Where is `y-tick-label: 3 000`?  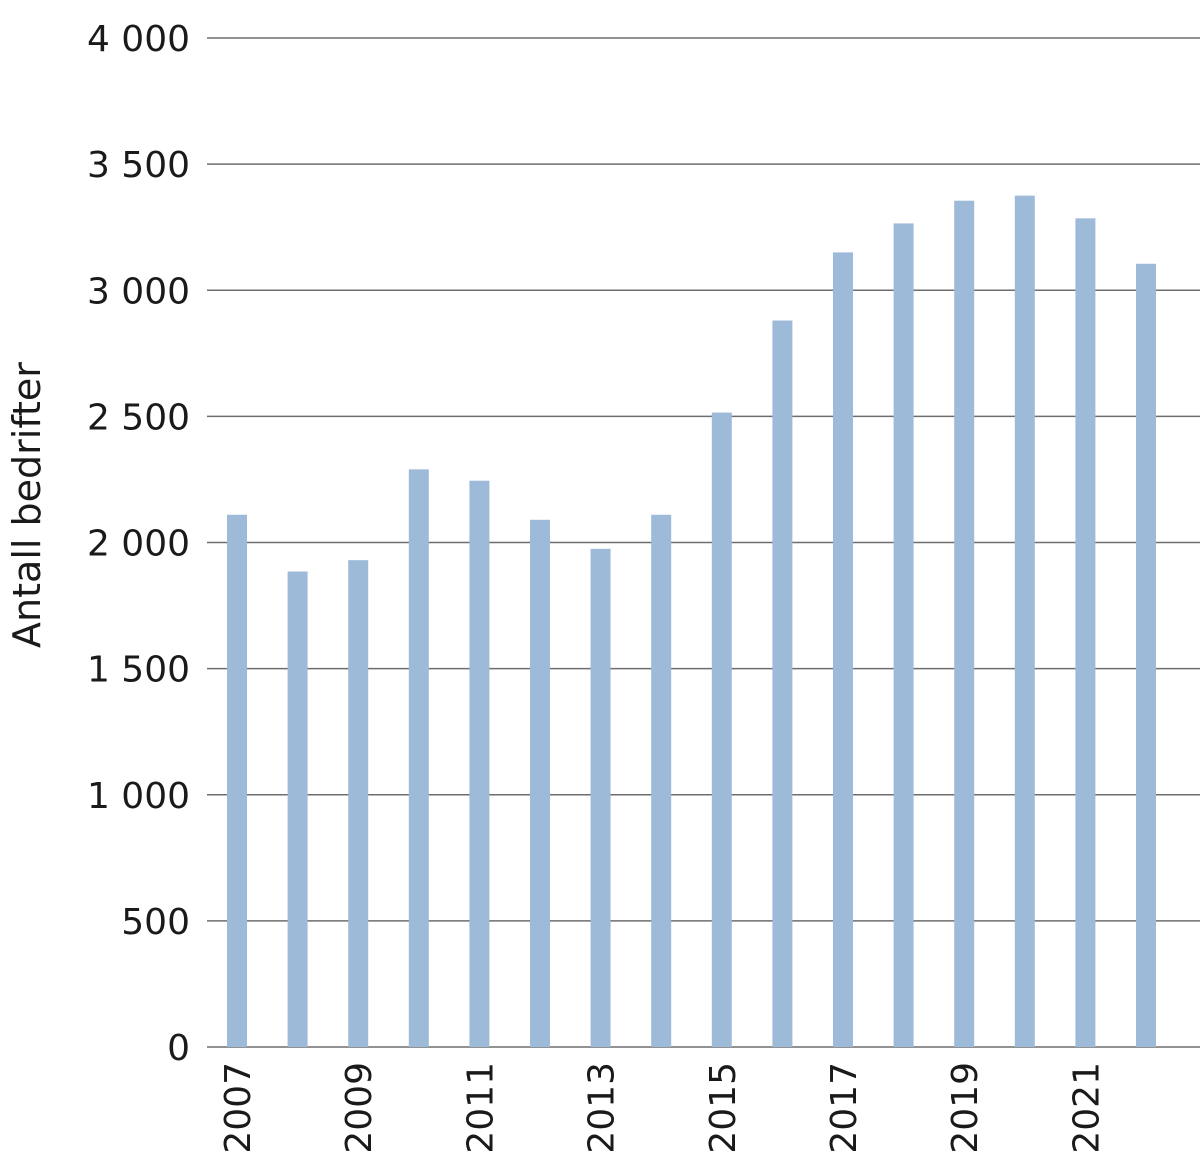
y-tick-label: 3 000 is located at coordinates (138, 291).